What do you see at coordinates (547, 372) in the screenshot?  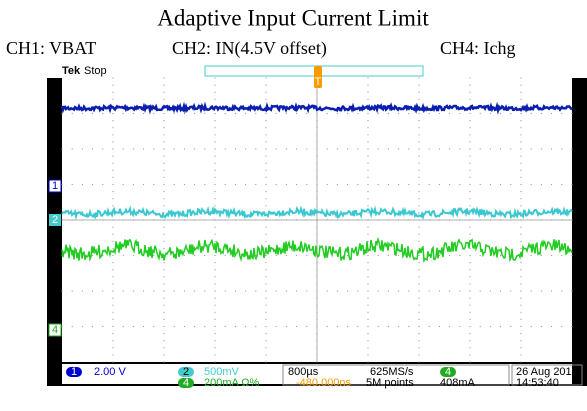 I see `date: 26 Aug 2013` at bounding box center [547, 372].